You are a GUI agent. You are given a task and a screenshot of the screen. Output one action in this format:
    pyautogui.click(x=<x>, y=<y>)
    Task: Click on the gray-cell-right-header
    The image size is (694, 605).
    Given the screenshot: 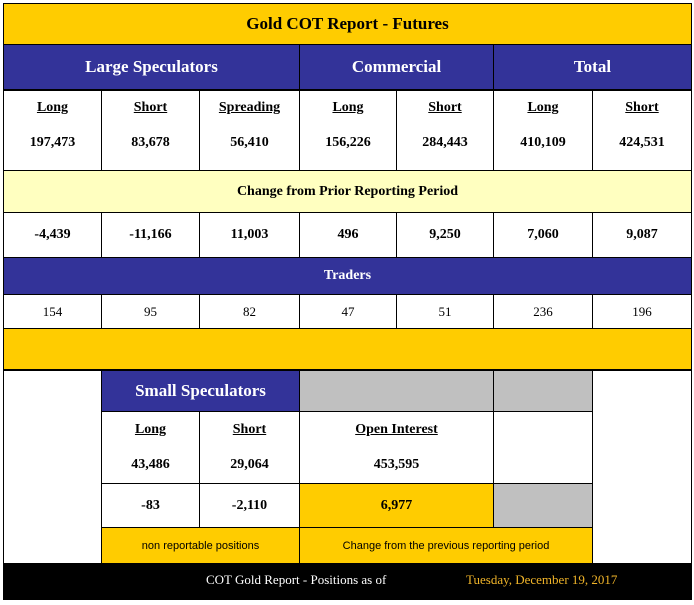 What is the action you would take?
    pyautogui.click(x=543, y=391)
    